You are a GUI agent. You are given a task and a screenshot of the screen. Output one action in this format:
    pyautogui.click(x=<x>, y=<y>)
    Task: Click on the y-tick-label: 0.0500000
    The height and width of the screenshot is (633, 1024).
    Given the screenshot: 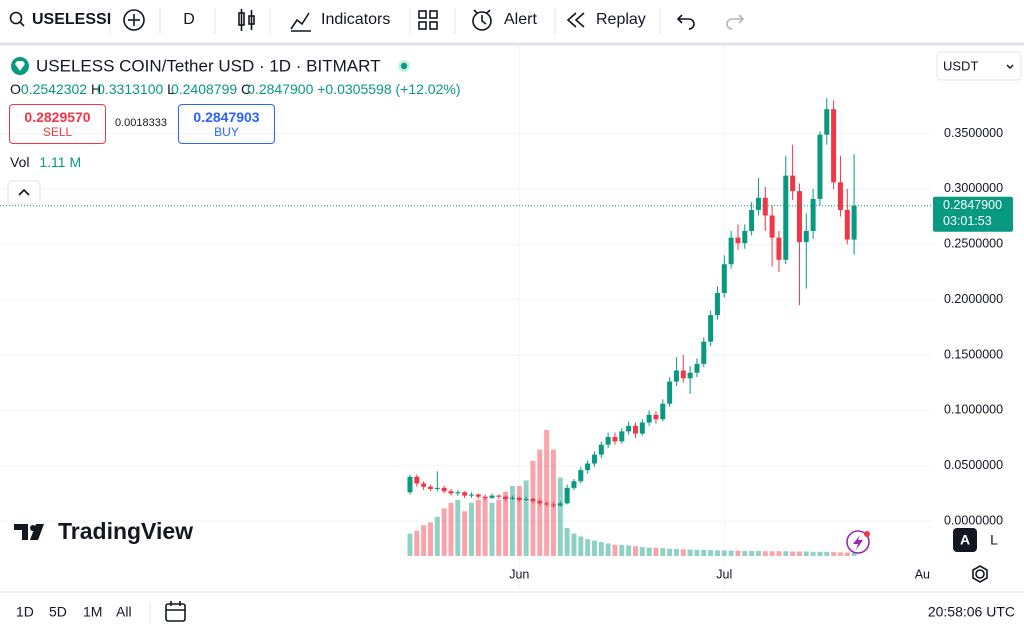 What is the action you would take?
    pyautogui.click(x=973, y=465)
    